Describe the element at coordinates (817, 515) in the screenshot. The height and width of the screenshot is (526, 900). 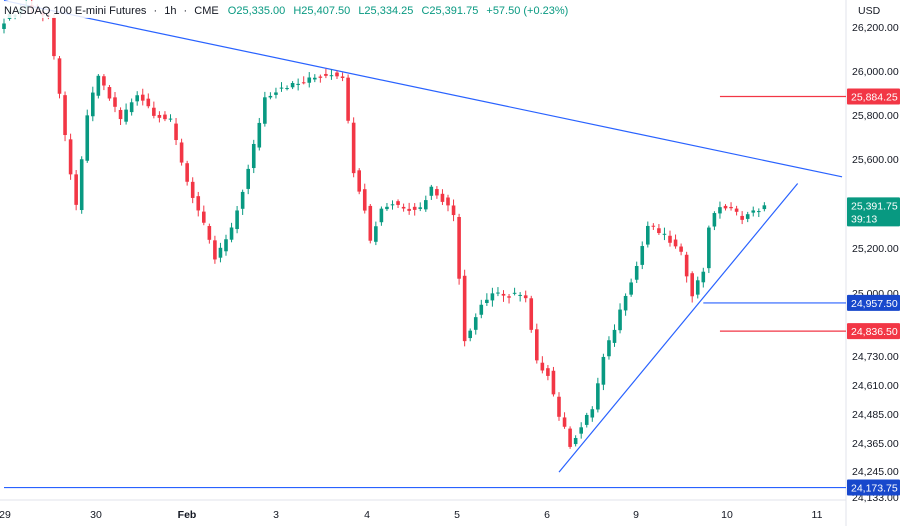
I see `x-tick-label: 11` at that location.